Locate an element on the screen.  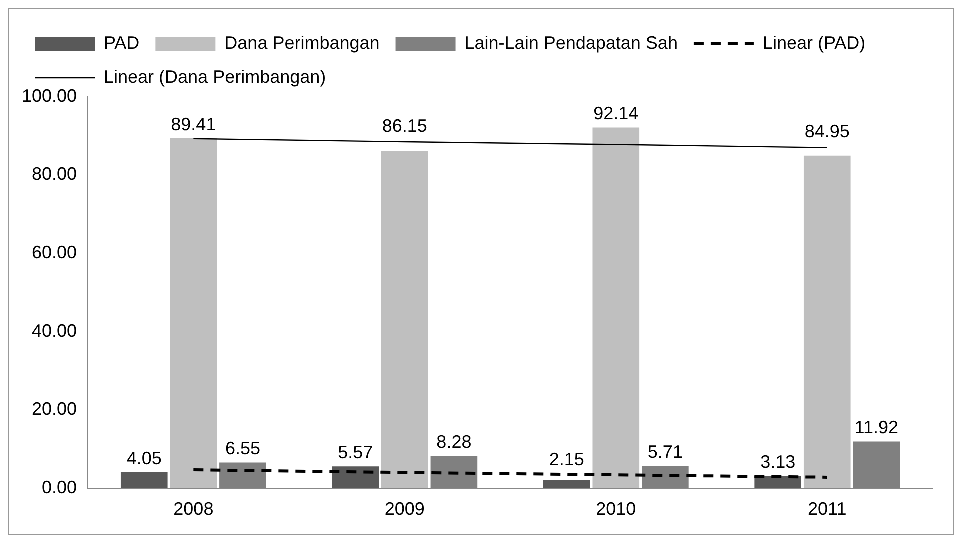
y-tick-label: 100.00 is located at coordinates (50, 96).